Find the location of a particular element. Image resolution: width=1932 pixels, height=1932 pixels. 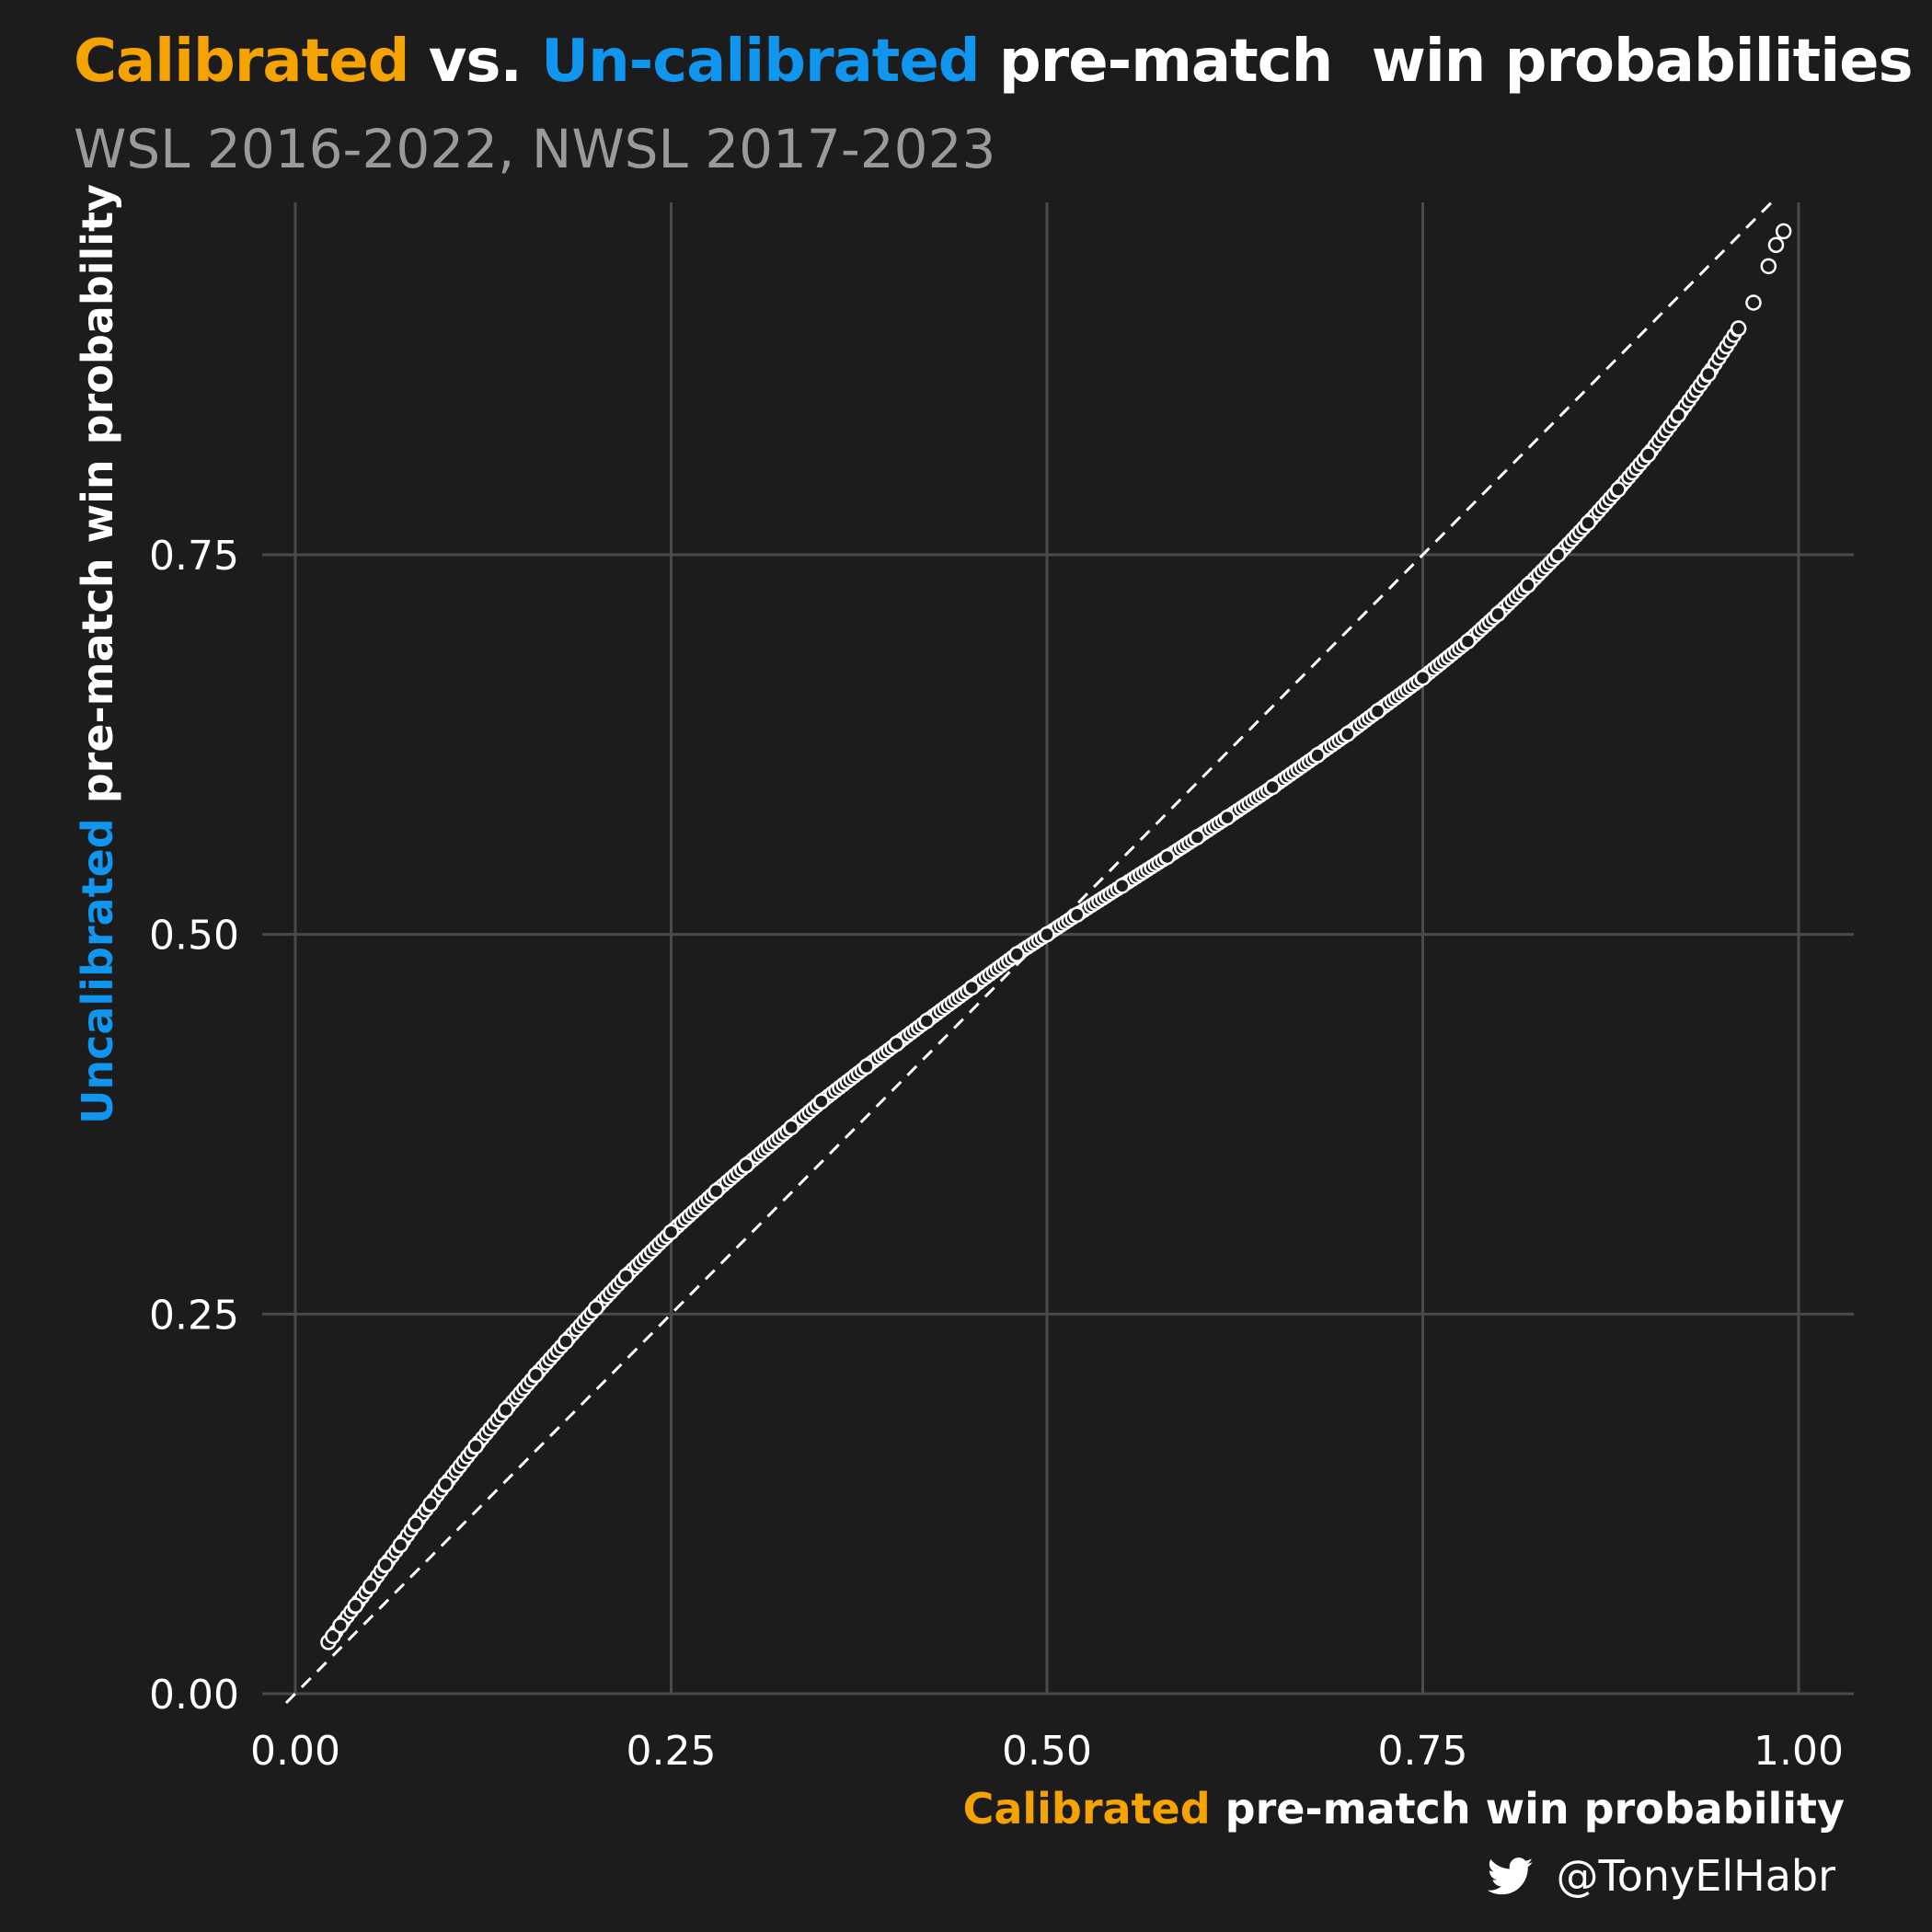

title-uncalibrated: Un-calibrated is located at coordinates (760, 62).